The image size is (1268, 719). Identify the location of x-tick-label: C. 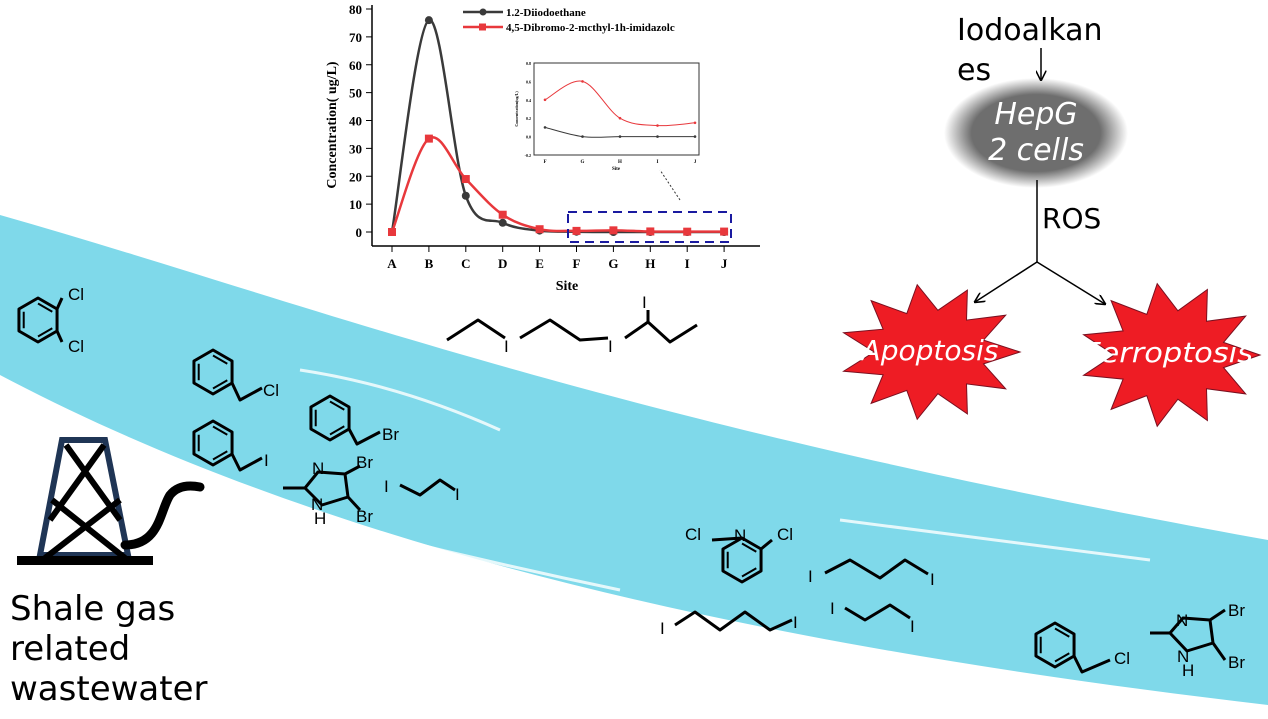
(465, 263).